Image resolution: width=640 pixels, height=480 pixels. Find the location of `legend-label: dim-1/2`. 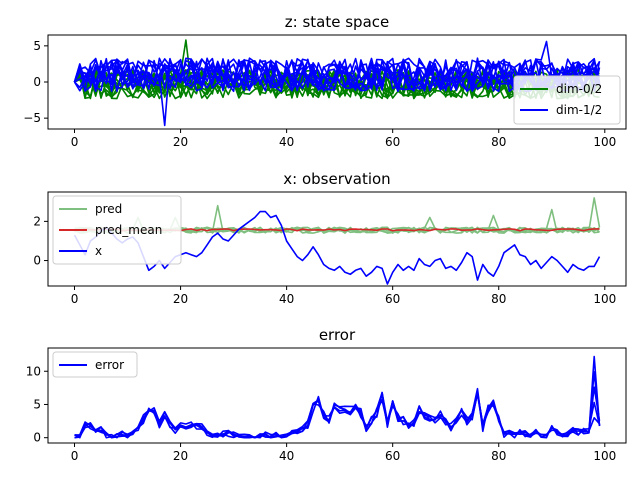

legend-label: dim-1/2 is located at coordinates (579, 110).